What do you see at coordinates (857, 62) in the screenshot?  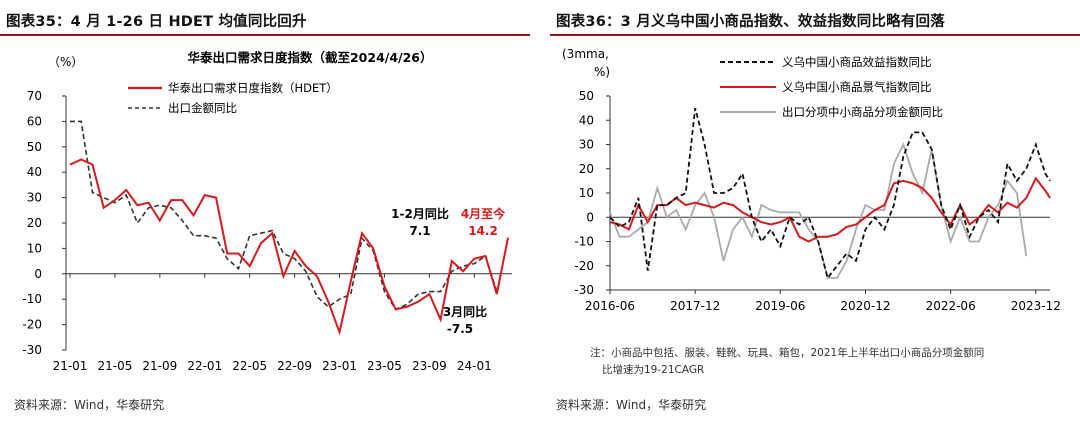 I see `legend-label-benefit: 义乌中国小商品效益指数同比` at bounding box center [857, 62].